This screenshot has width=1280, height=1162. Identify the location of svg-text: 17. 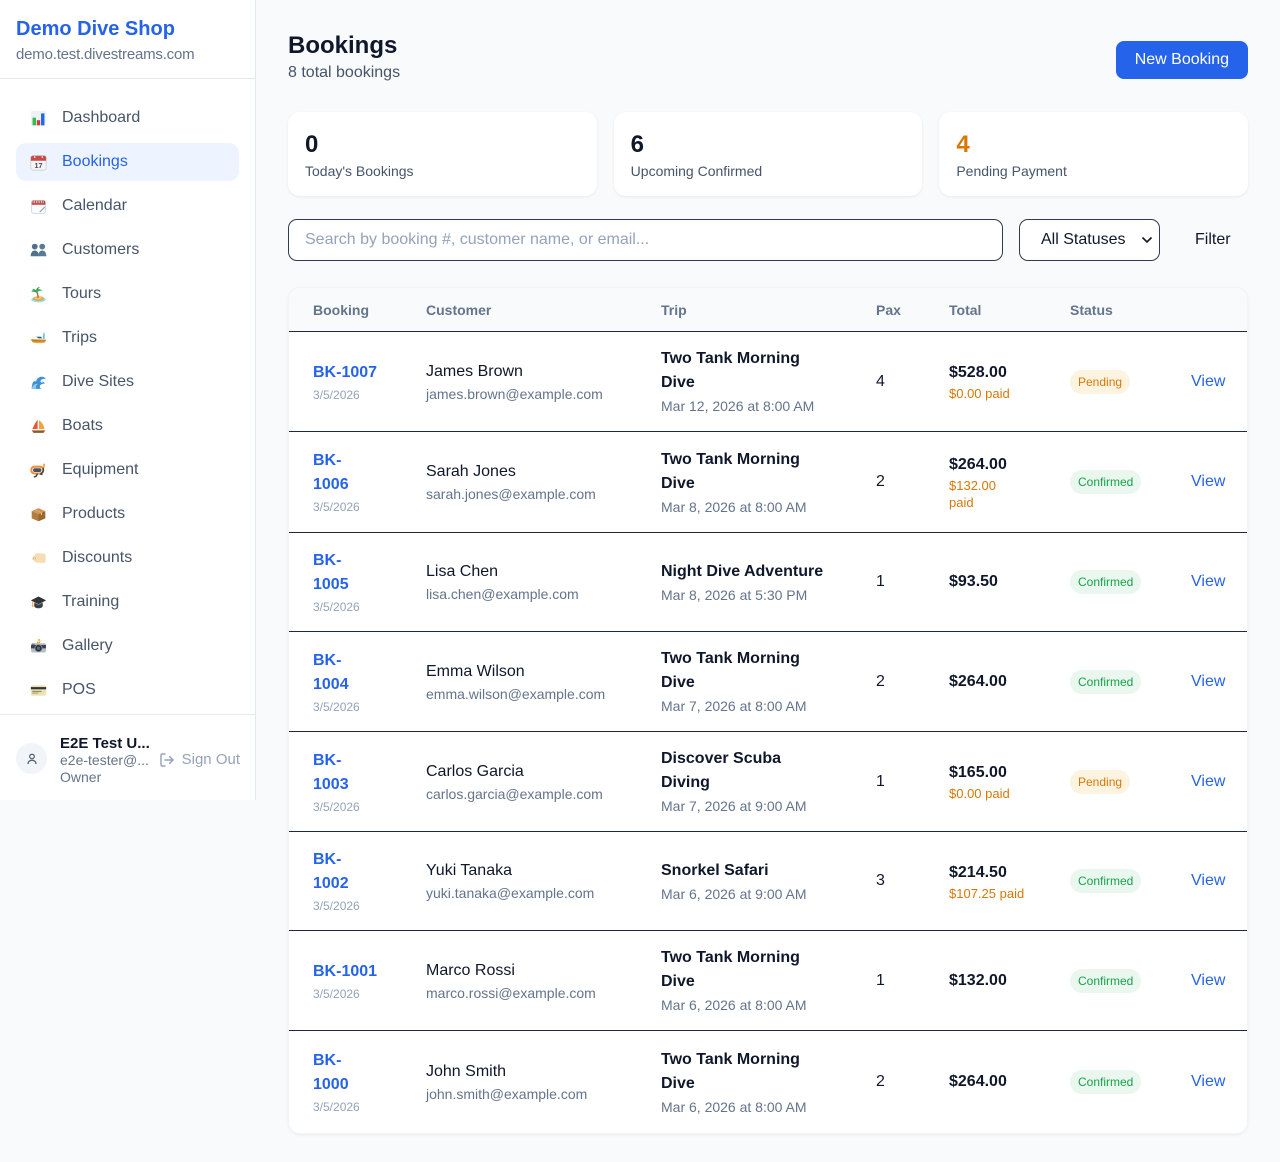
(38, 165).